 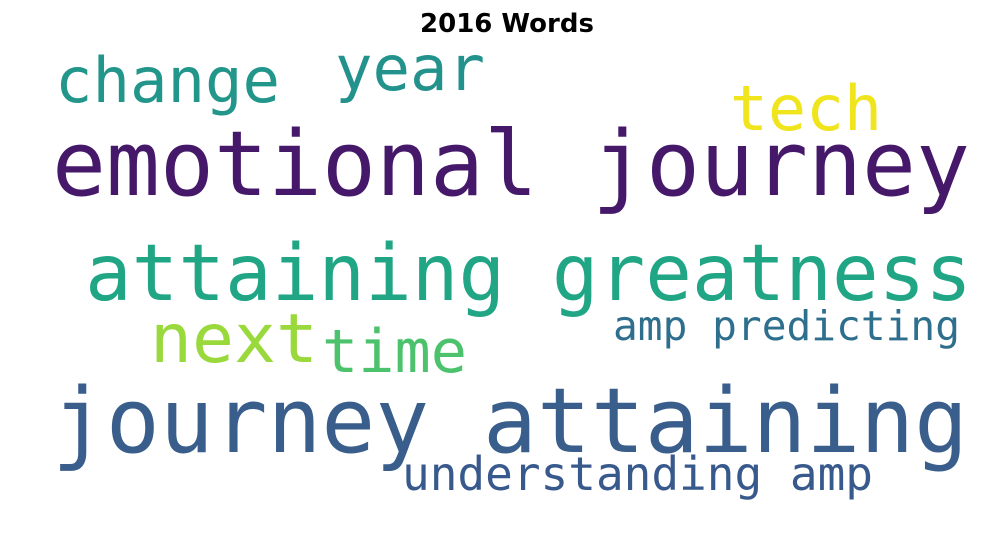 I want to click on word: attaining greatness, so click(x=528, y=274).